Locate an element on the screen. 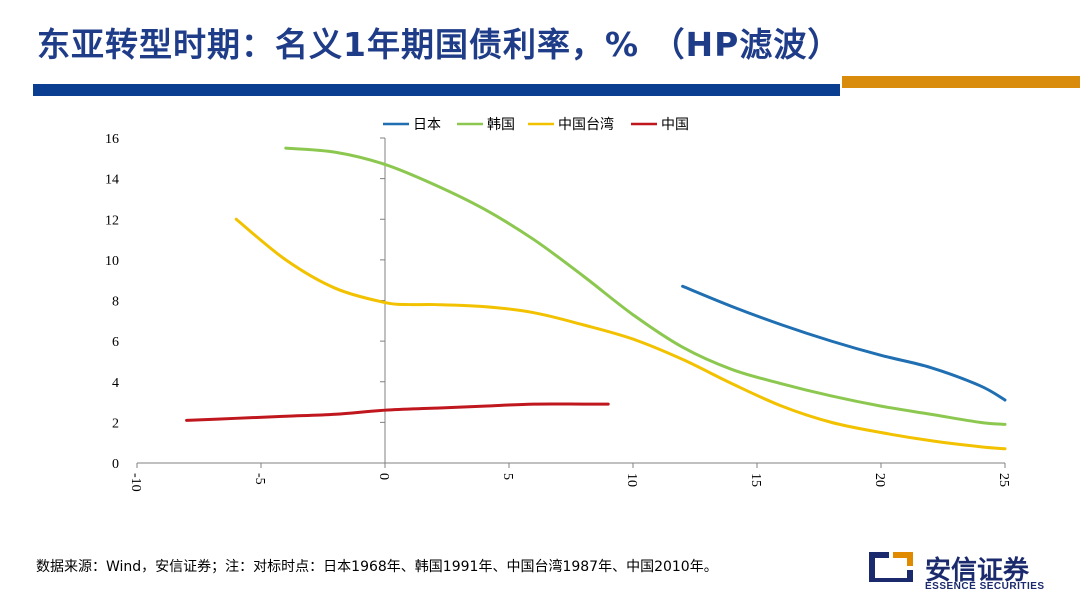 The width and height of the screenshot is (1080, 599). logo-mark-icon is located at coordinates (891, 567).